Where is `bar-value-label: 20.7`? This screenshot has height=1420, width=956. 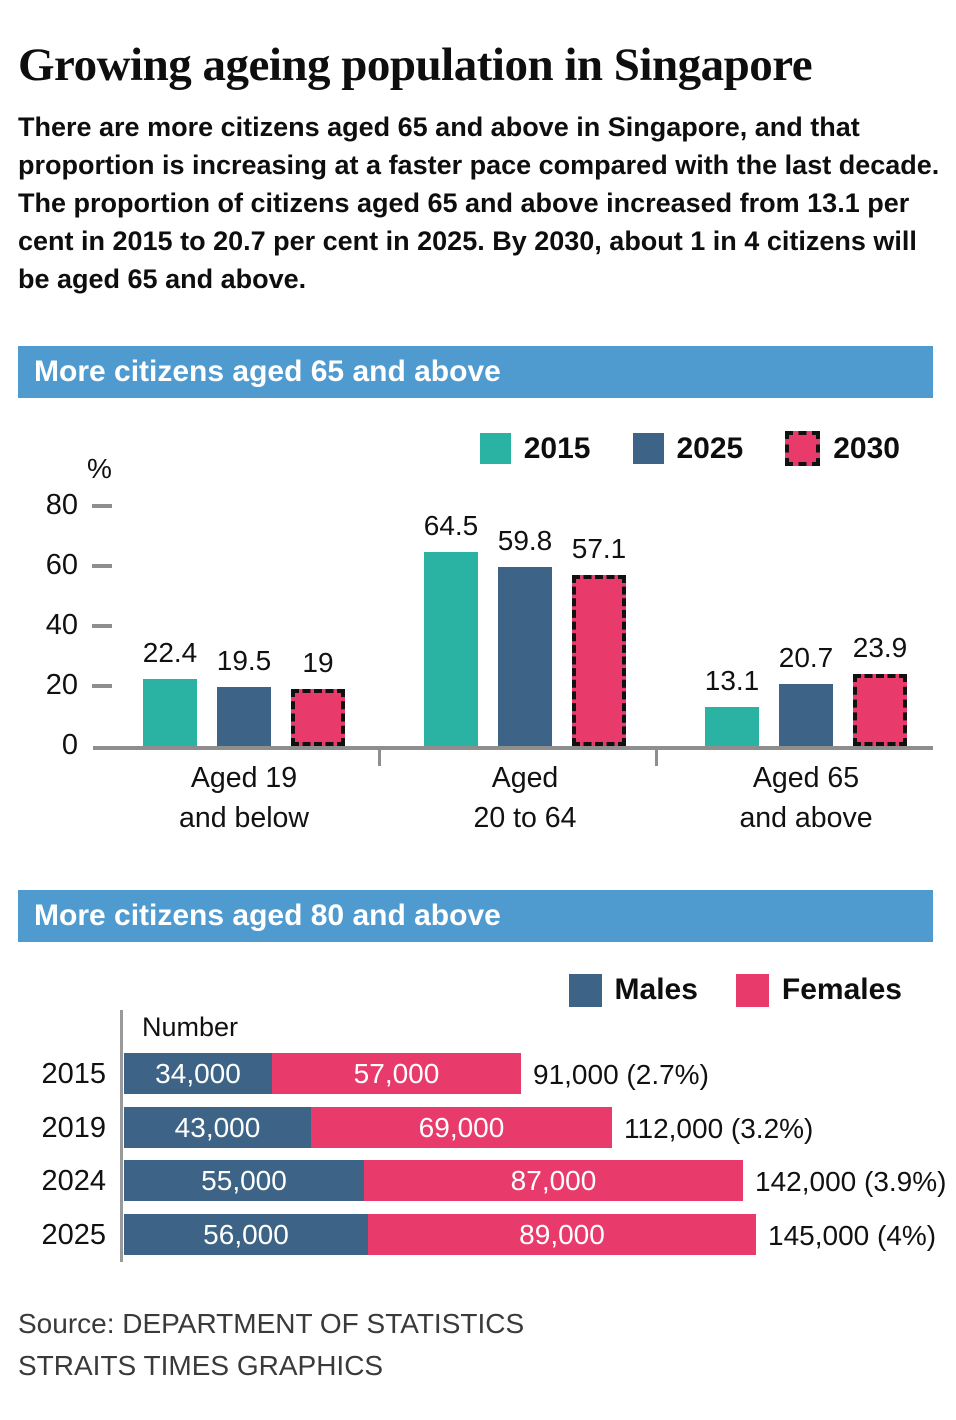
bar-value-label: 20.7 is located at coordinates (806, 657).